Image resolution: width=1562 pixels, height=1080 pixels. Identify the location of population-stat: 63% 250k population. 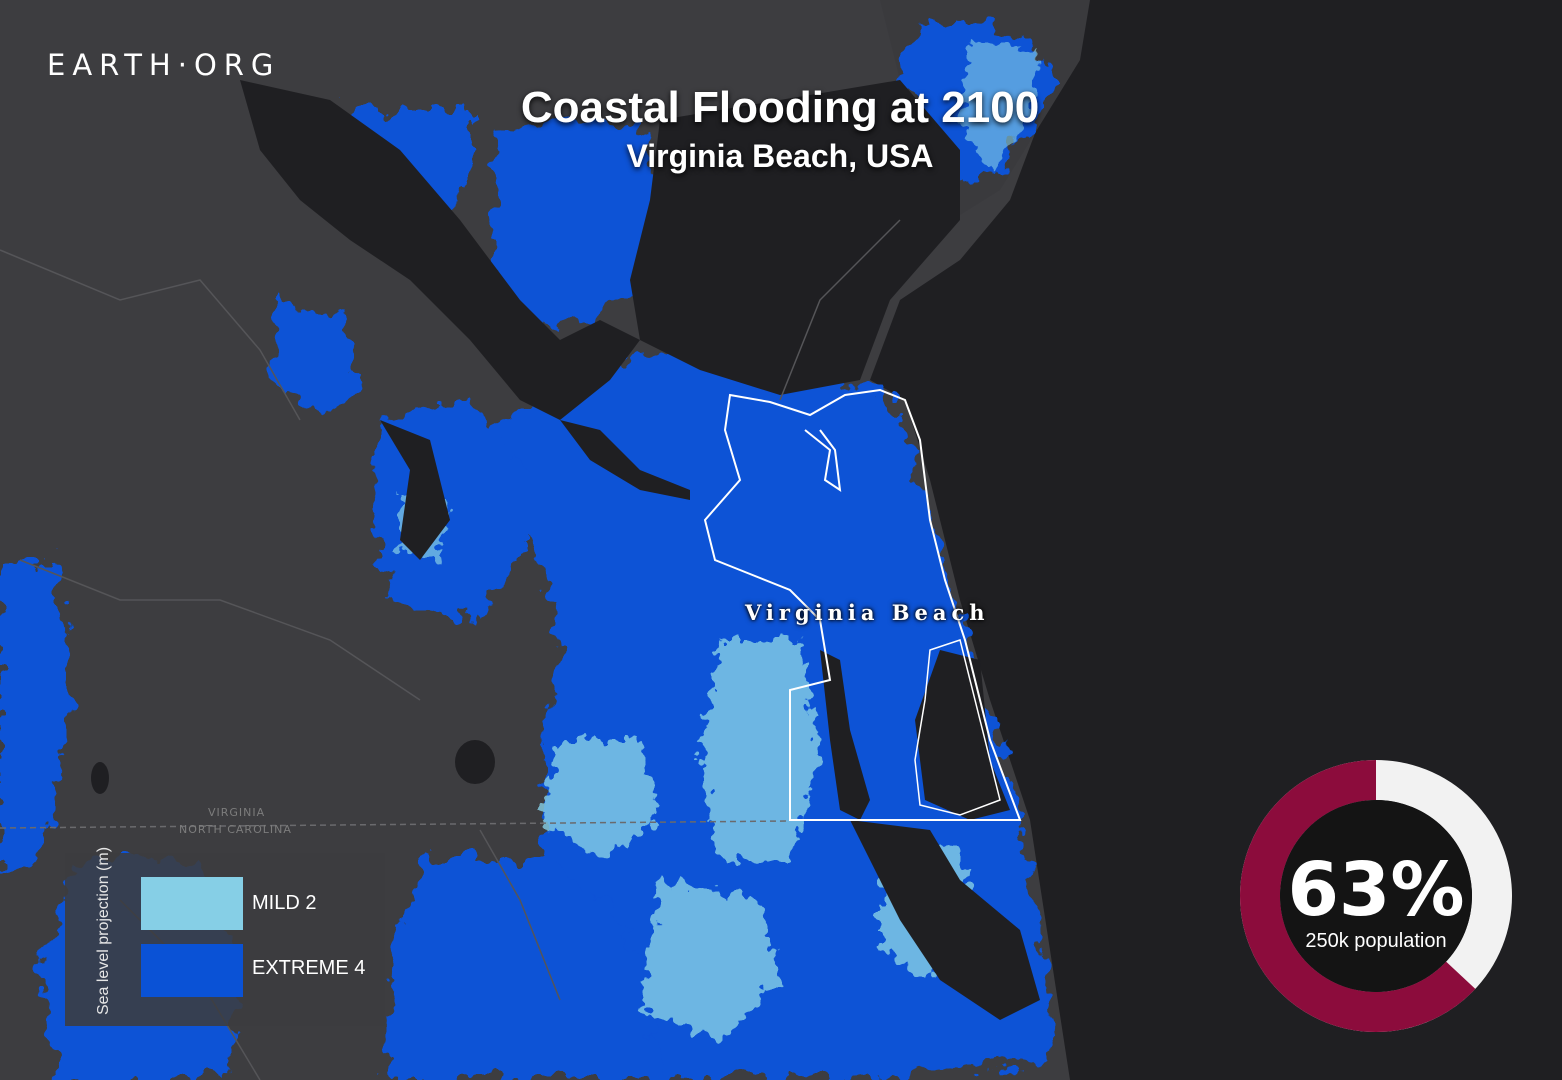
(1376, 896).